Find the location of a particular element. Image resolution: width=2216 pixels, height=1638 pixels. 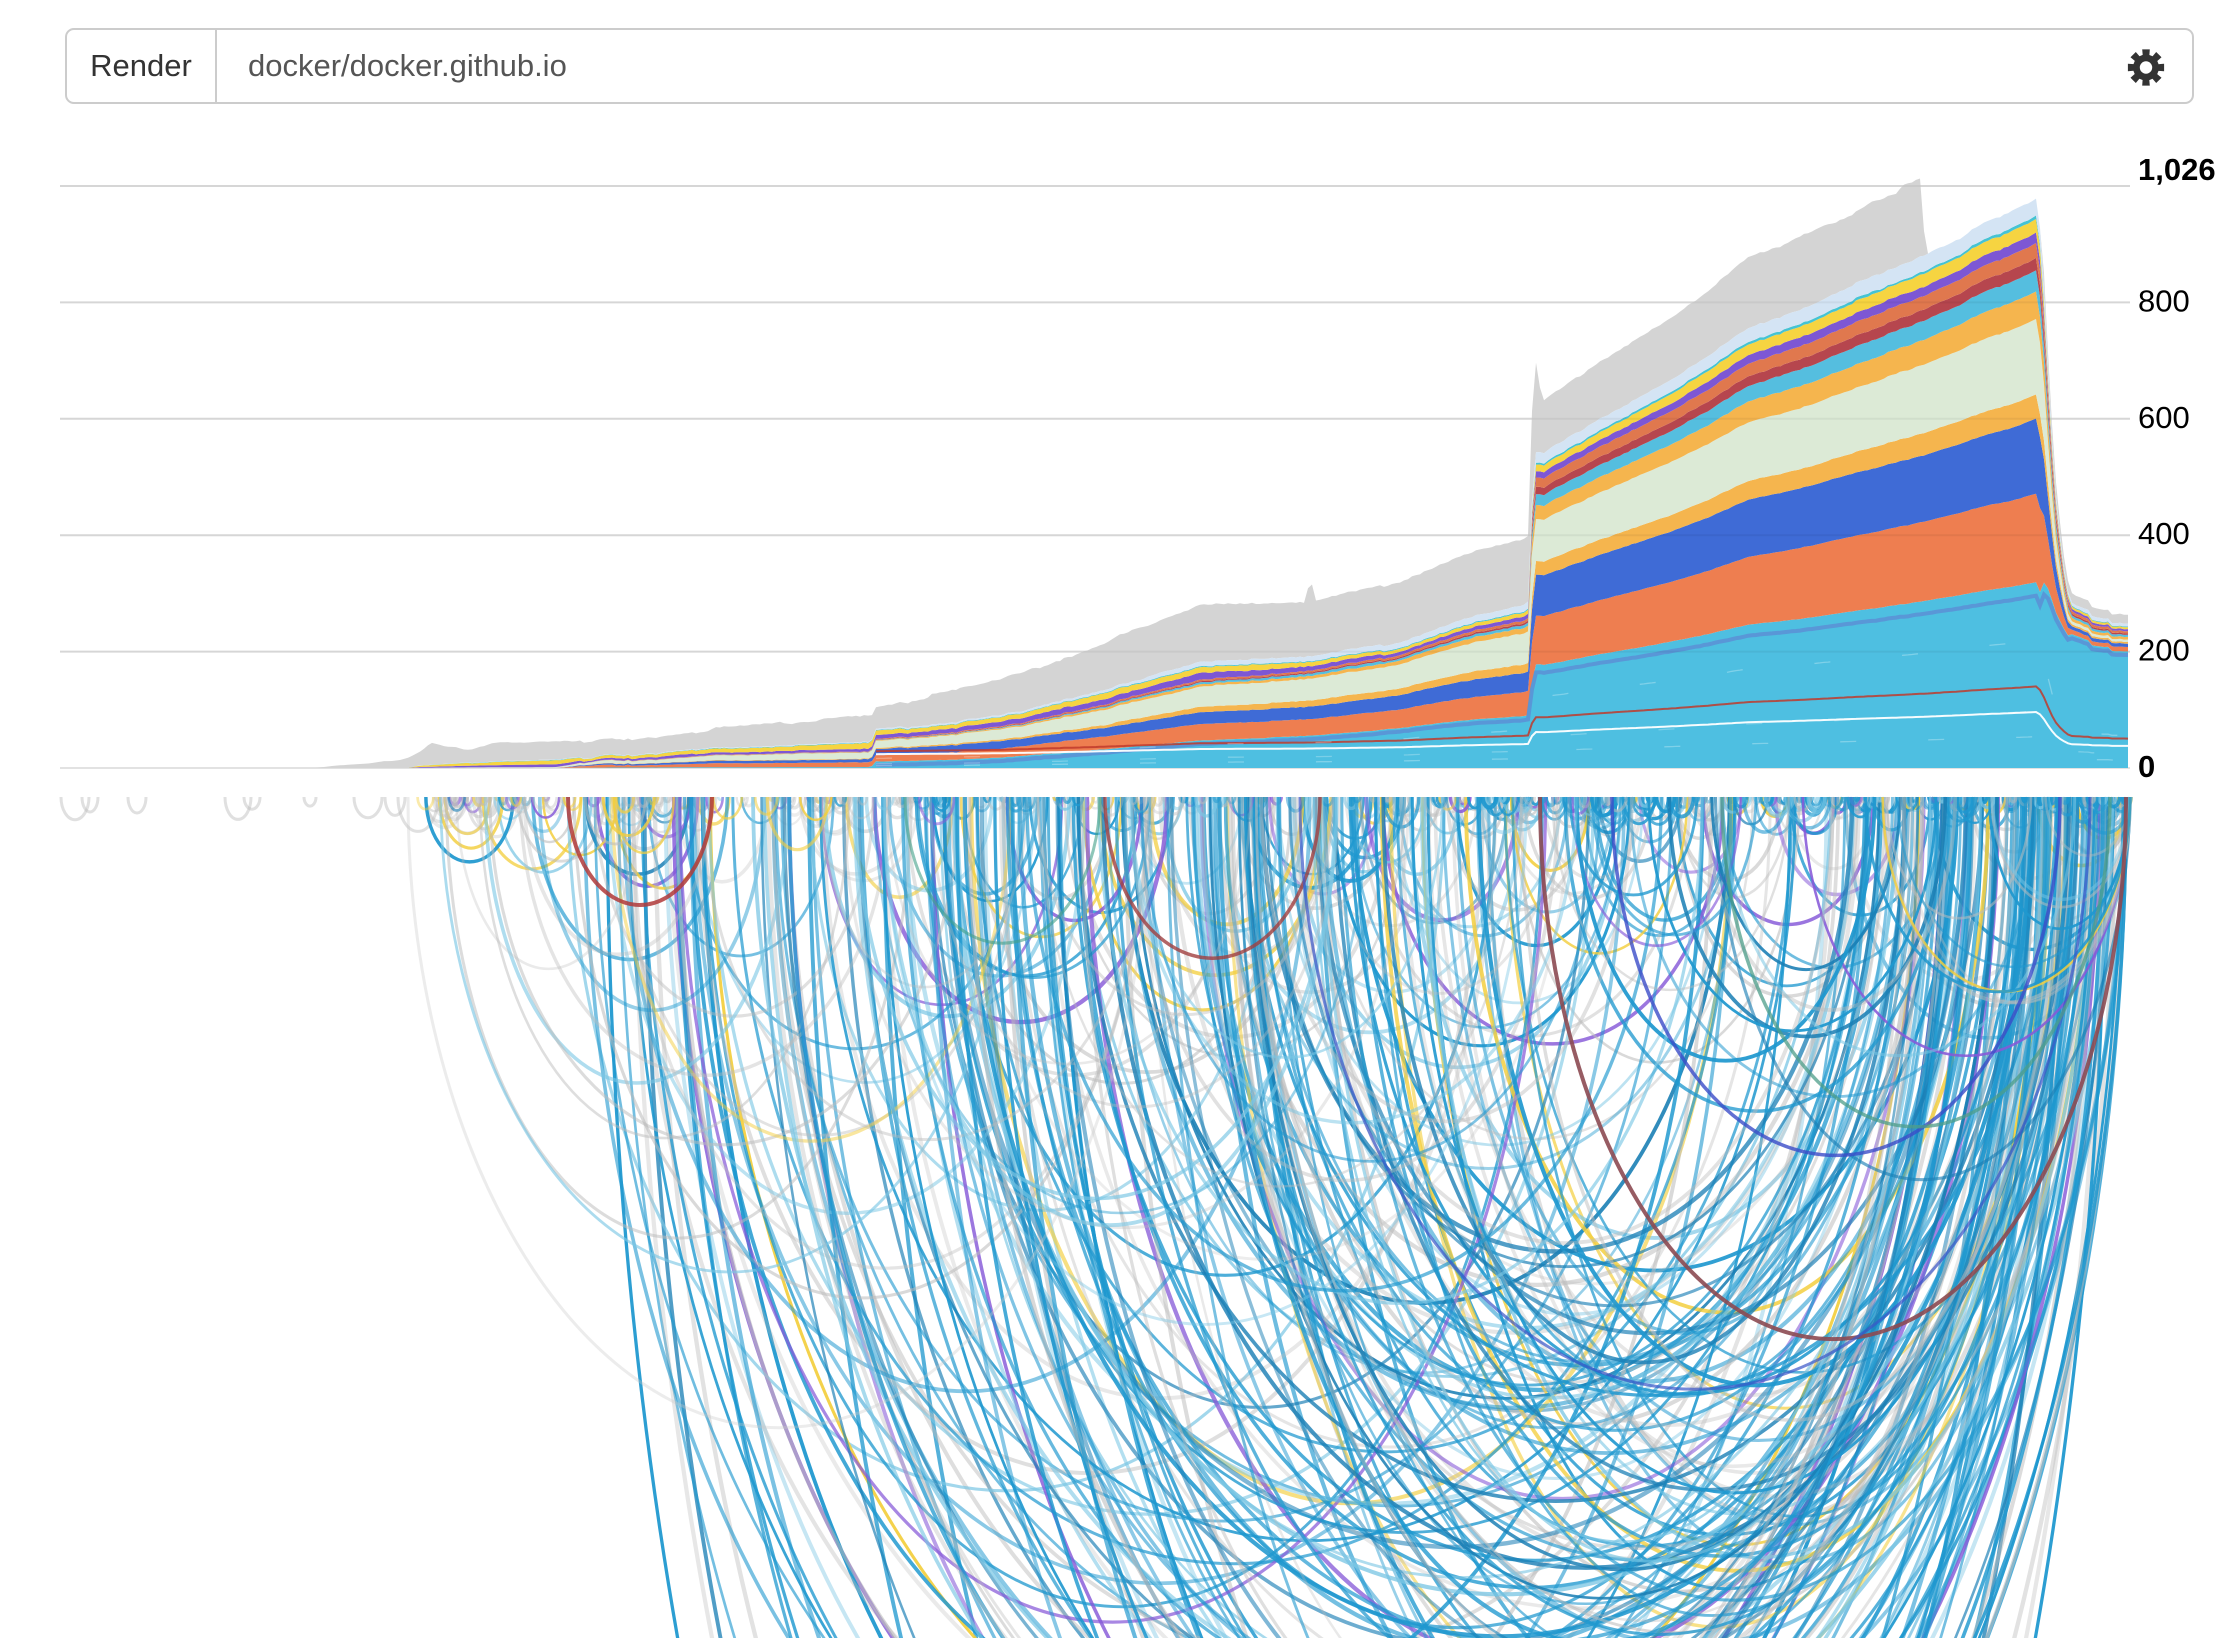

svg-text: 800 is located at coordinates (2164, 300).